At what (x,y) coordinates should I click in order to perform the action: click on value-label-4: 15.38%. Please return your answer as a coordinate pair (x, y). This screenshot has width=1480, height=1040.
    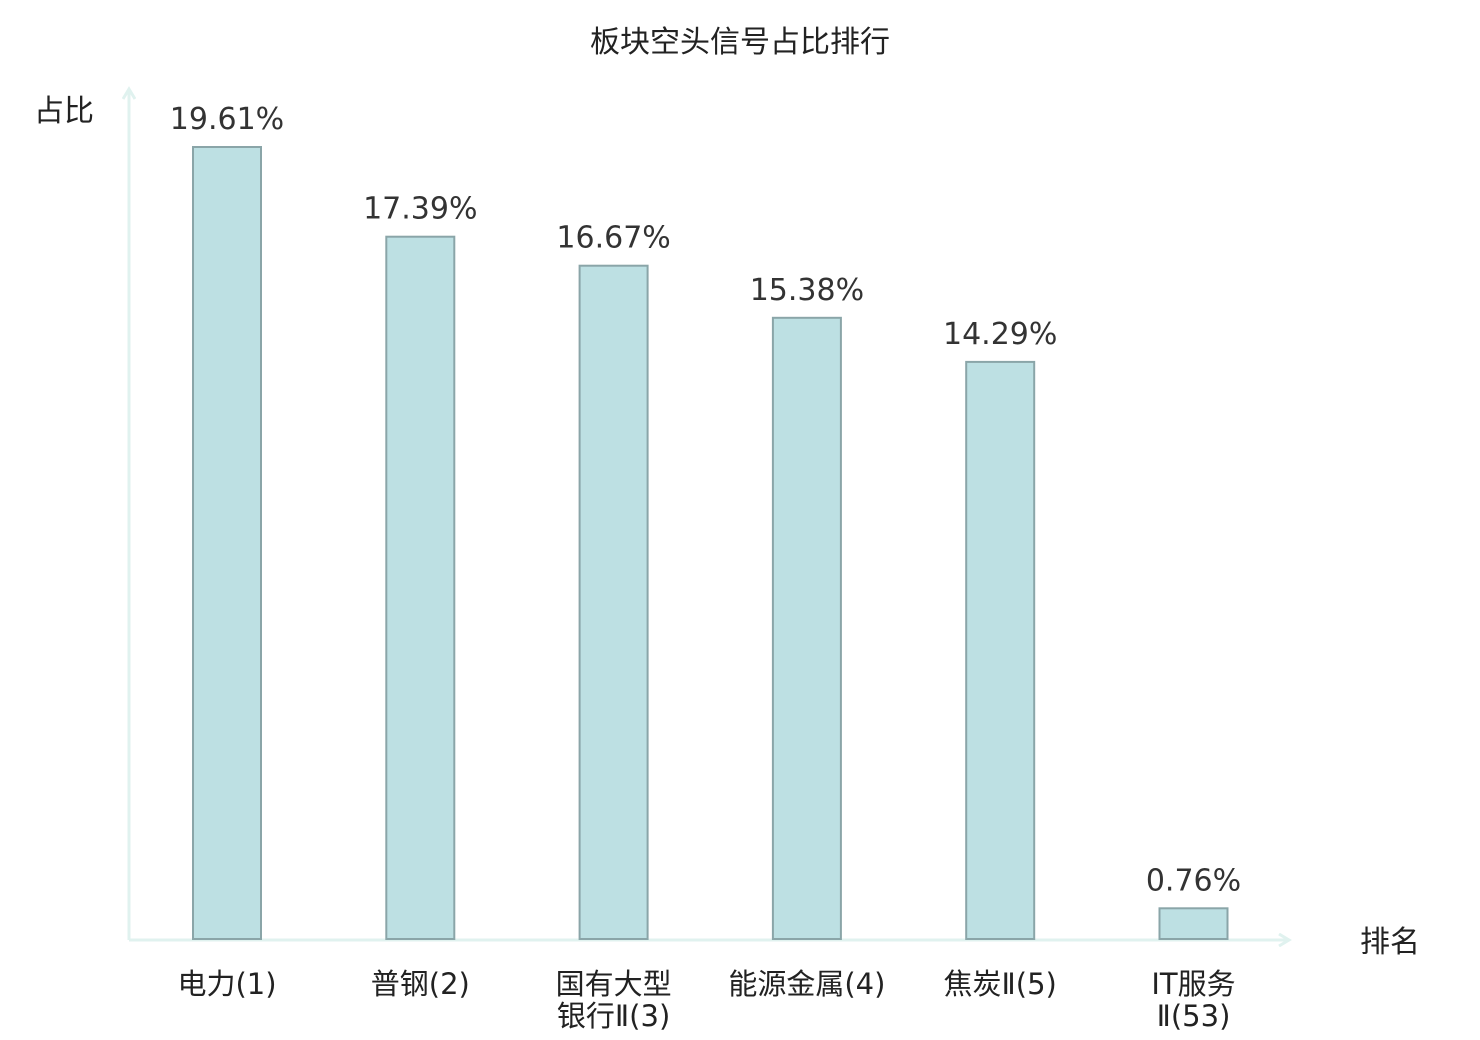
    Looking at the image, I should click on (807, 290).